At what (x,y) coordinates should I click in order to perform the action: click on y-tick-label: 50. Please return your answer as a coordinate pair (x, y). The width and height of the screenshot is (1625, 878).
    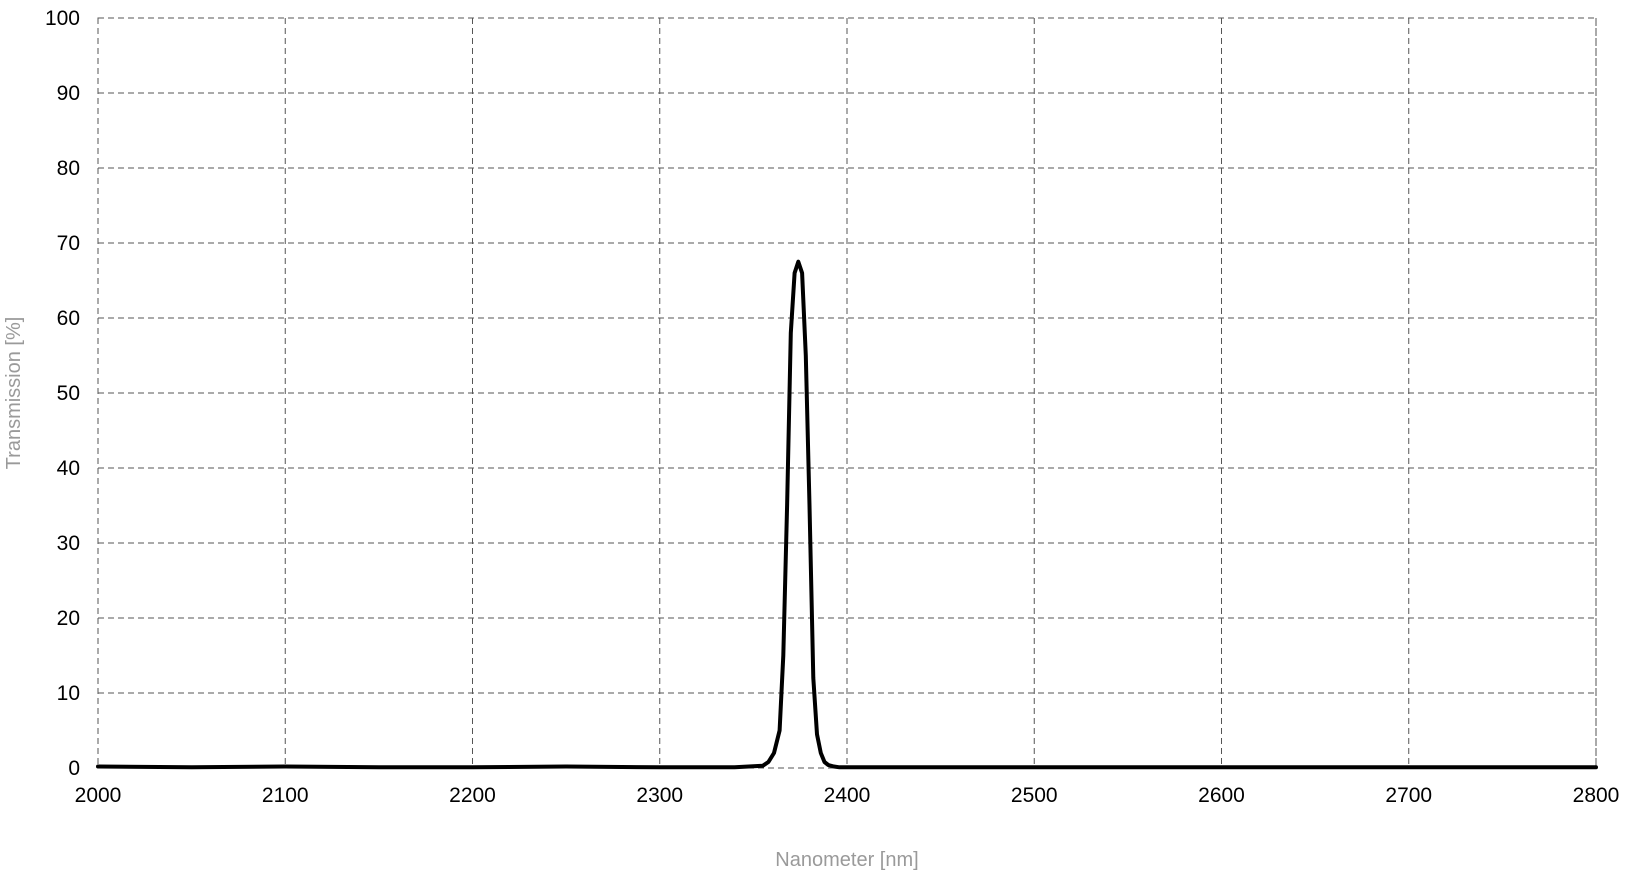
    Looking at the image, I should click on (68, 393).